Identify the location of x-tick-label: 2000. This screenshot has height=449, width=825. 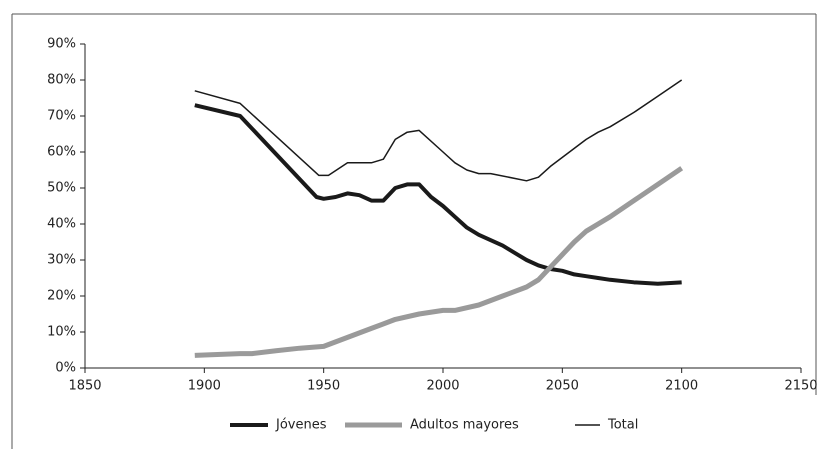
(442, 386).